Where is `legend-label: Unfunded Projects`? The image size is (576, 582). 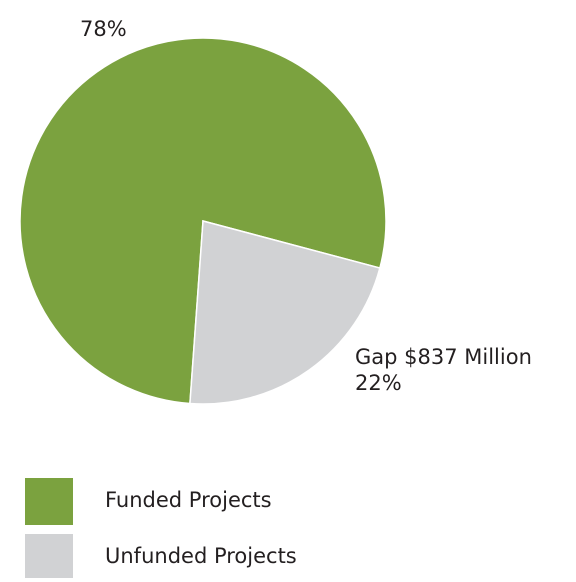 legend-label: Unfunded Projects is located at coordinates (201, 556).